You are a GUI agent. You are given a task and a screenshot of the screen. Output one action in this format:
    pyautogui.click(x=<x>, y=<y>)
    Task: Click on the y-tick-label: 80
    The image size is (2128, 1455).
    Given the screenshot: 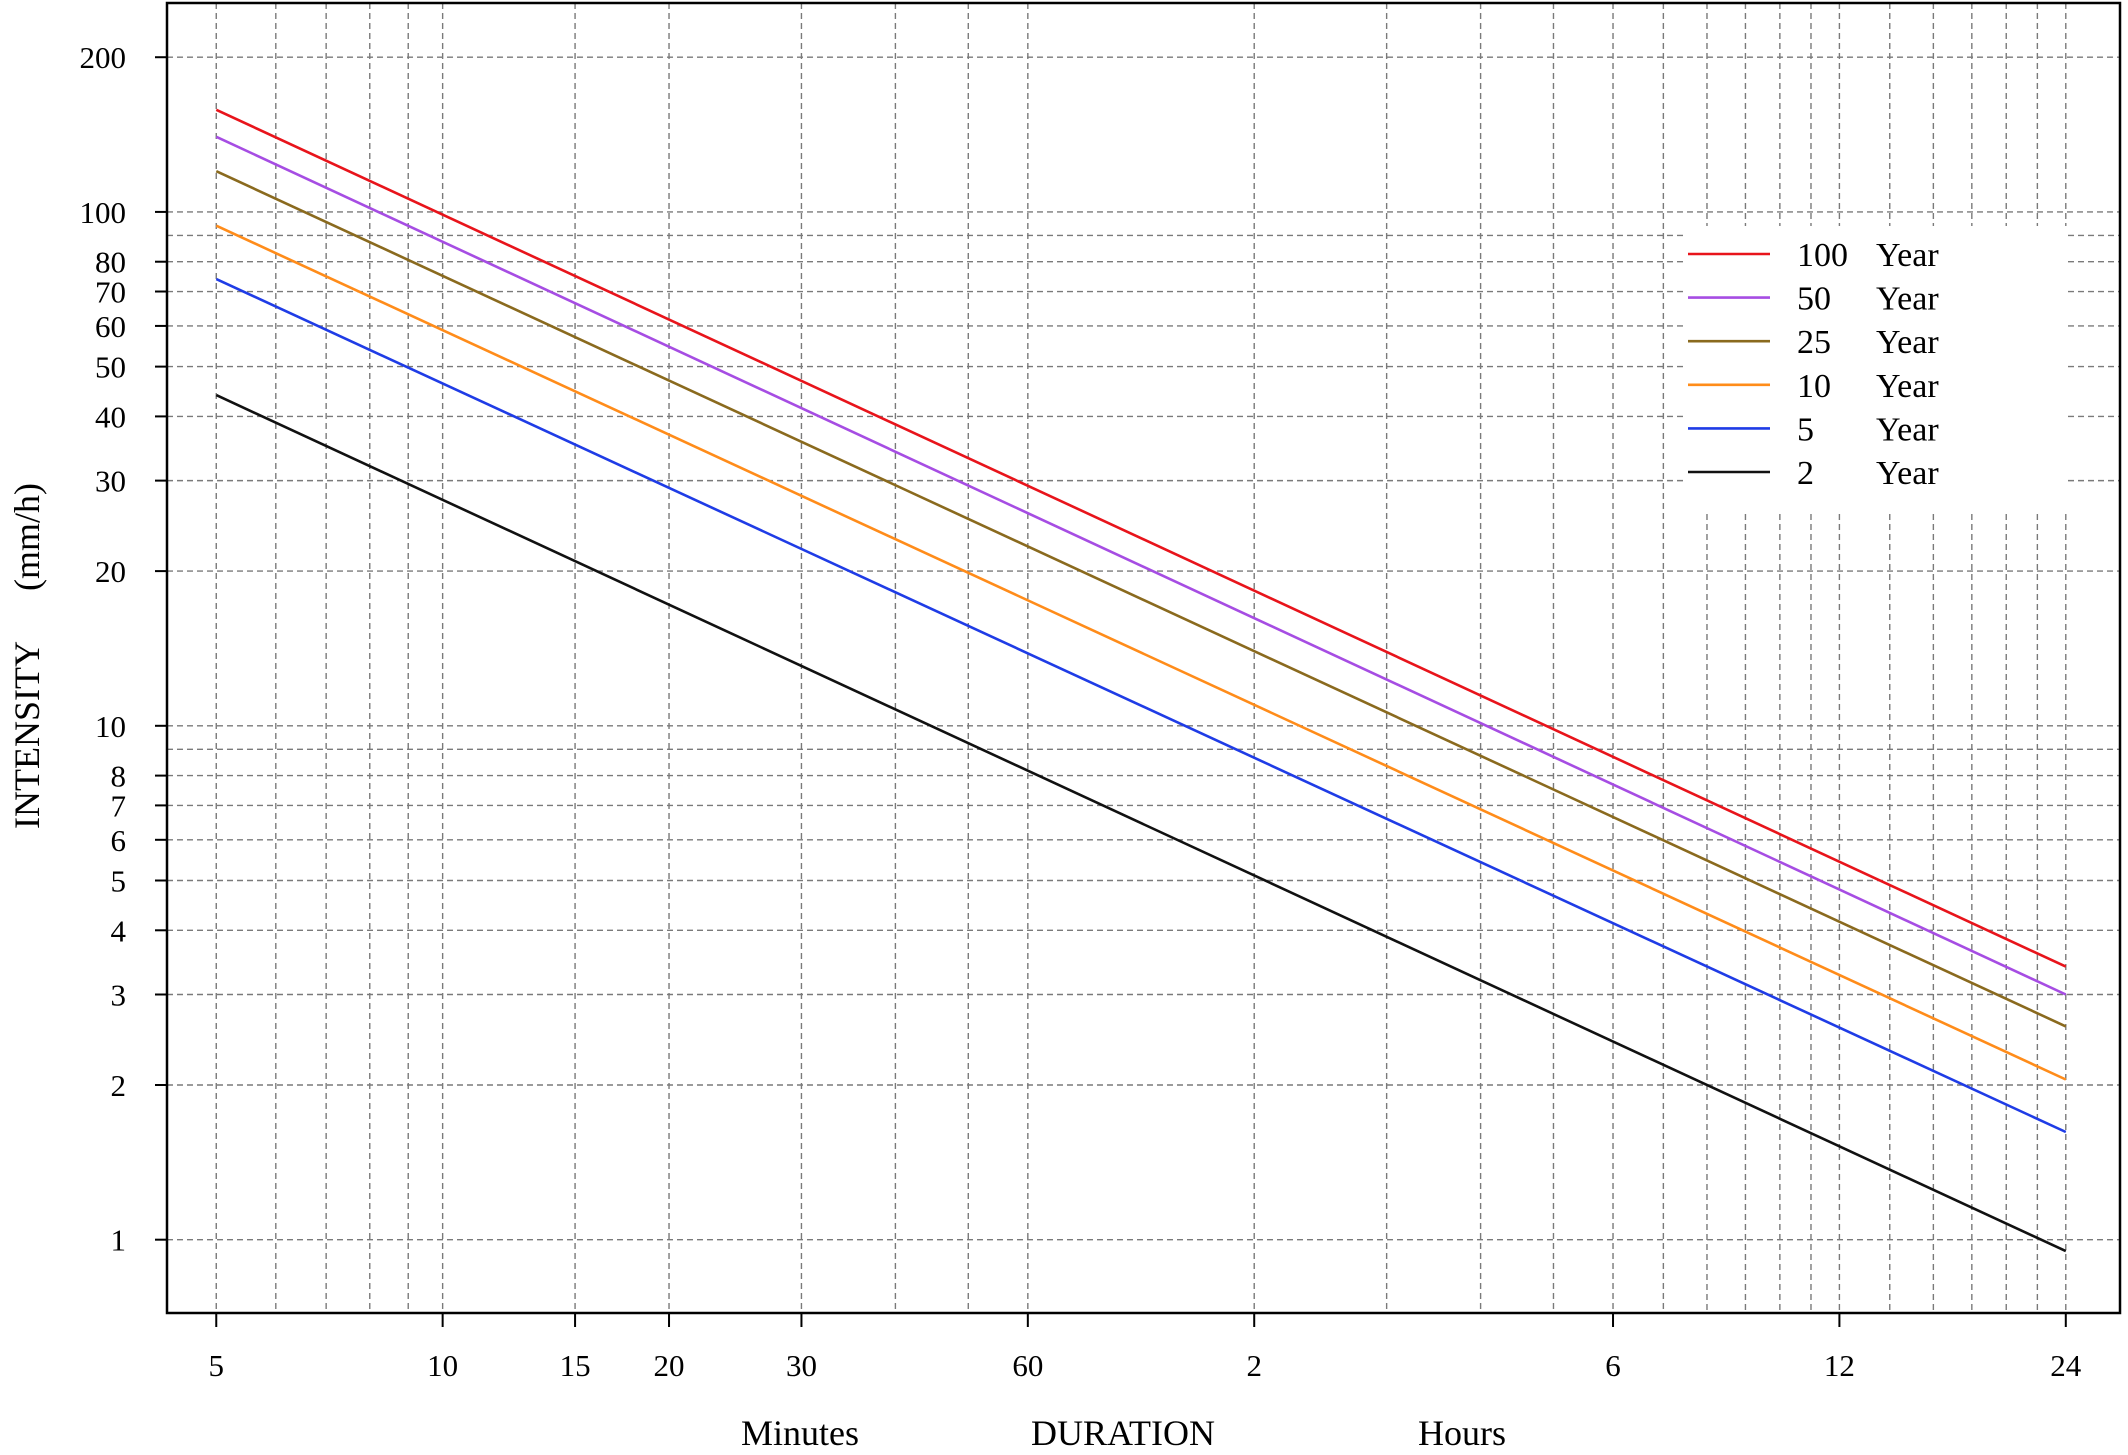 What is the action you would take?
    pyautogui.click(x=110, y=262)
    